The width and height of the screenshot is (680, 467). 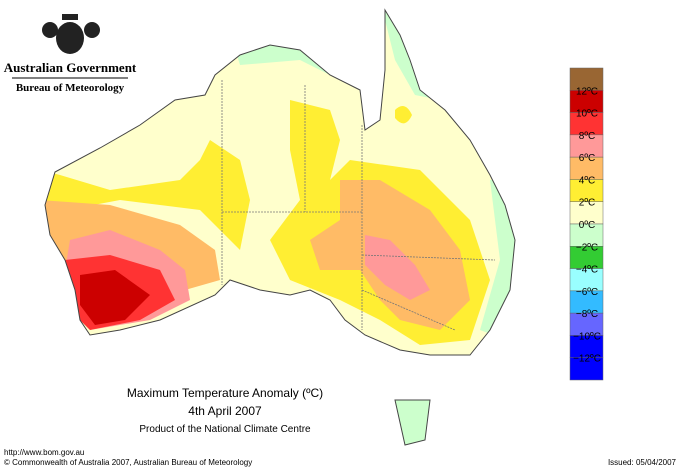 What do you see at coordinates (587, 314) in the screenshot?
I see `legend-label: −8ºC` at bounding box center [587, 314].